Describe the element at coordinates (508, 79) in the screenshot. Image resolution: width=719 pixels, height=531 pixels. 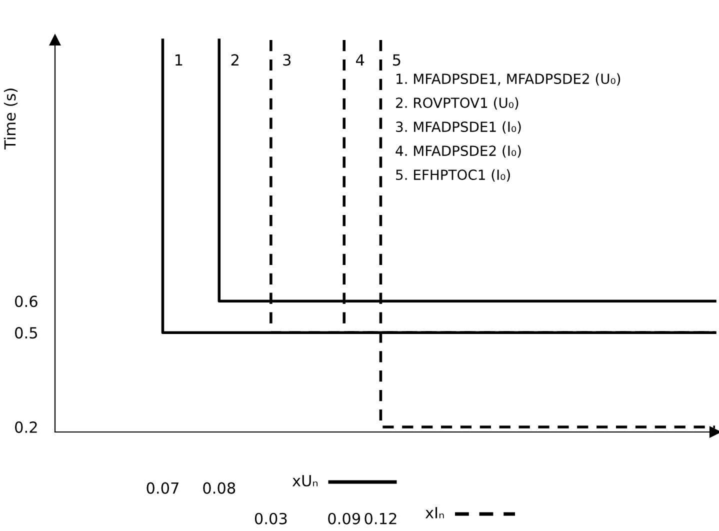
I see `annotation: 1. MFADPSDE1, MFADPSDE2 (U₀)` at that location.